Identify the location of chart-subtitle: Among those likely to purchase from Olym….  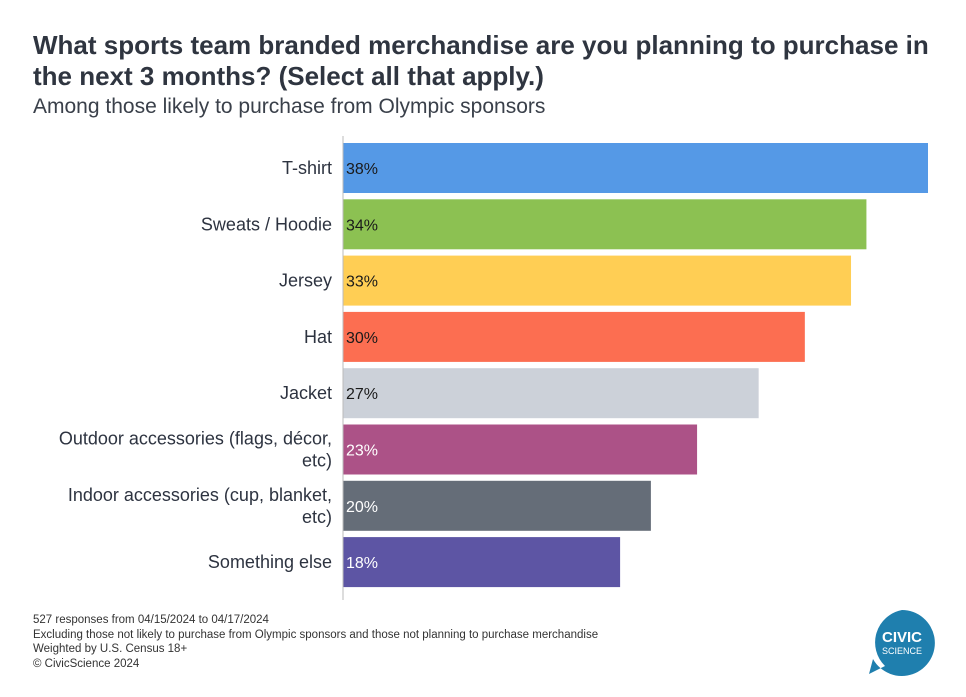
(289, 106).